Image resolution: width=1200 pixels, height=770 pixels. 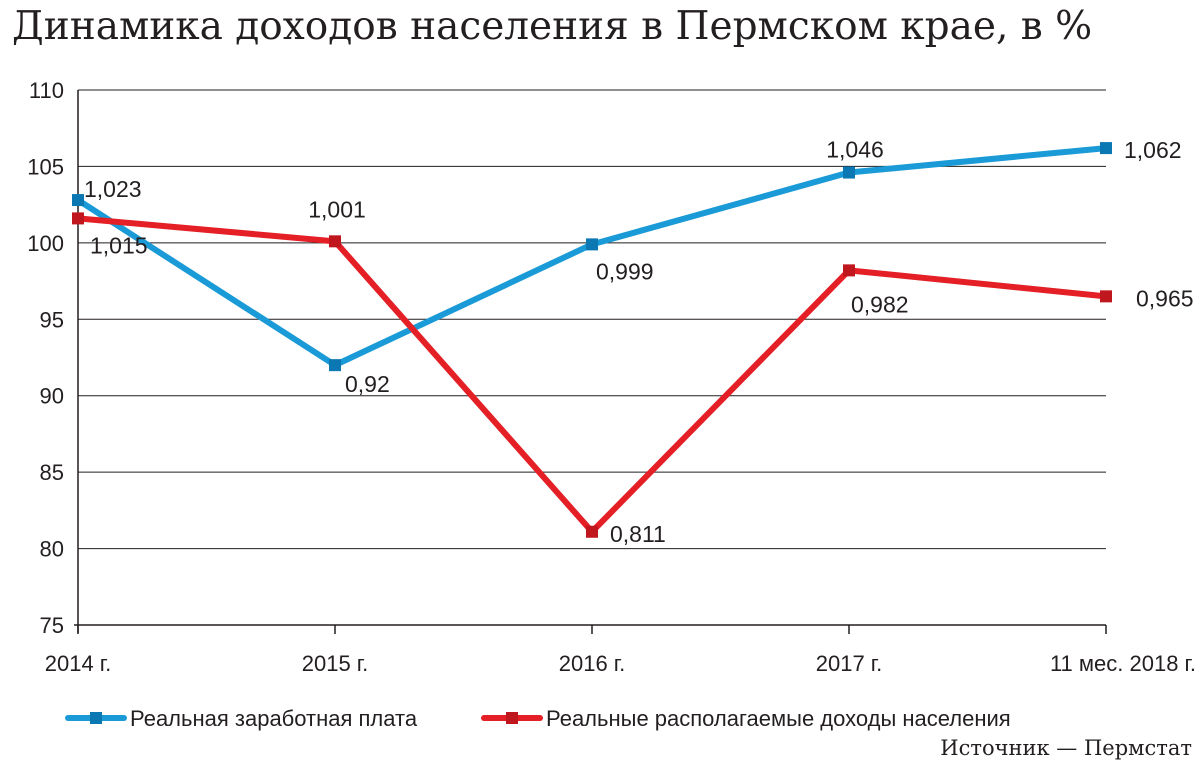 What do you see at coordinates (1153, 150) in the screenshot?
I see `data-label: 1,062` at bounding box center [1153, 150].